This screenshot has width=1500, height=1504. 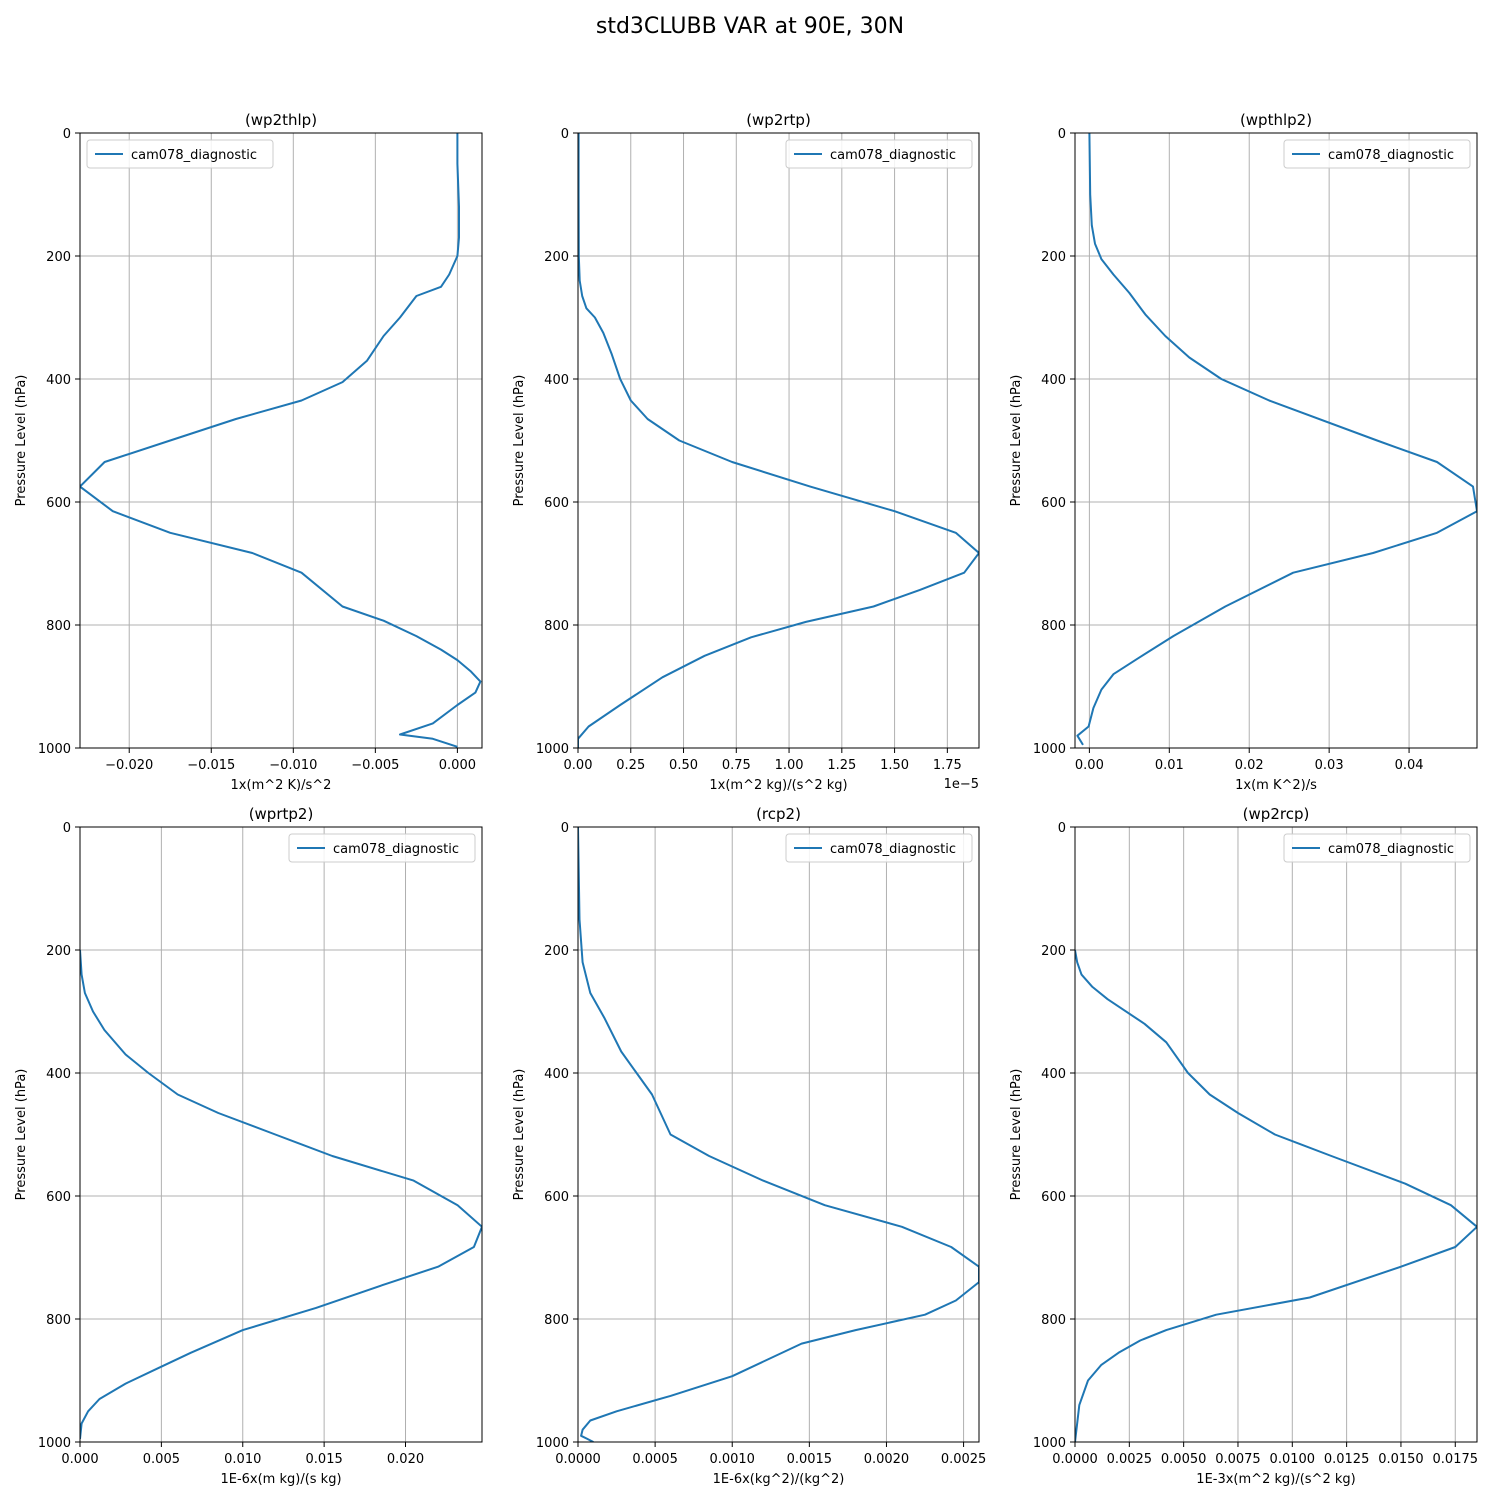 I want to click on x-tick-label: 0.0010, so click(x=732, y=1459).